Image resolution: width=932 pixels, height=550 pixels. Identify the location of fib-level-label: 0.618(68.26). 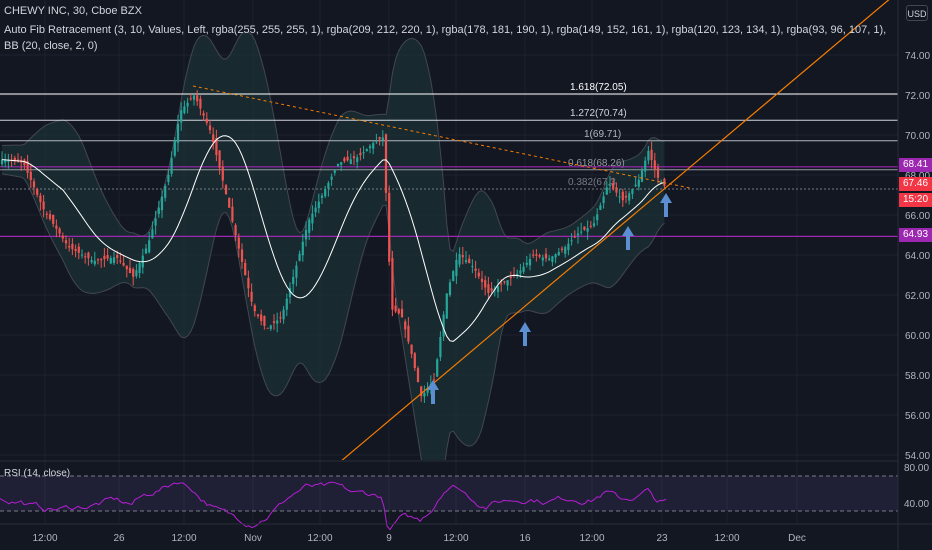
(596, 163).